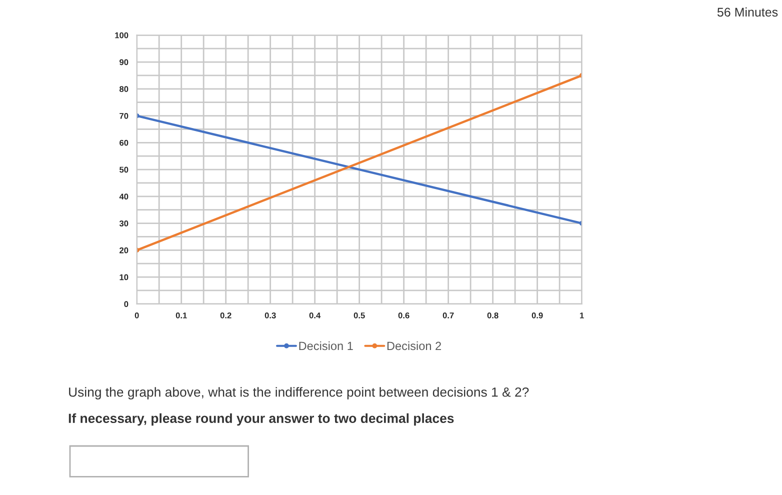 This screenshot has width=782, height=495. What do you see at coordinates (414, 345) in the screenshot?
I see `legend-label: Decision 2` at bounding box center [414, 345].